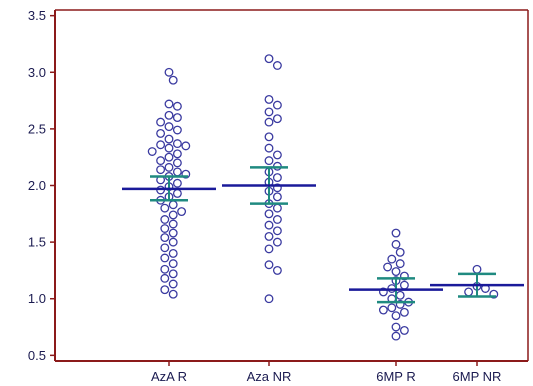 This screenshot has width=533, height=386. Describe the element at coordinates (169, 376) in the screenshot. I see `x-tick-label: AzA R` at that location.